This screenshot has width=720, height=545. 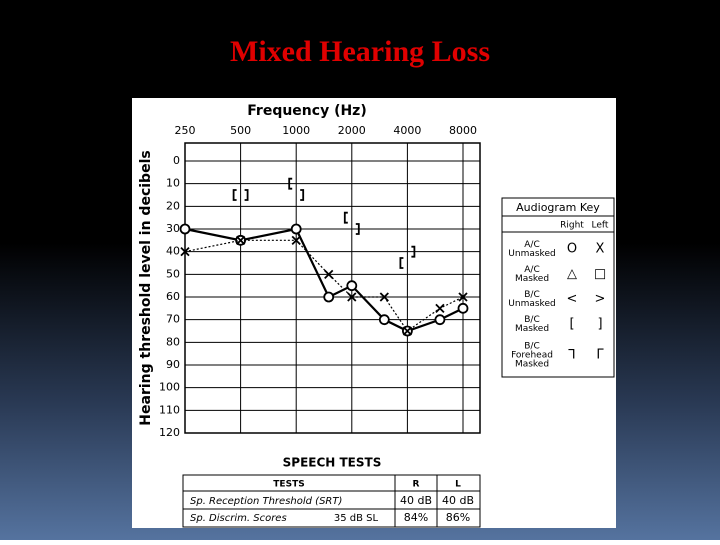 I want to click on y-tick-label: 110, so click(x=169, y=409).